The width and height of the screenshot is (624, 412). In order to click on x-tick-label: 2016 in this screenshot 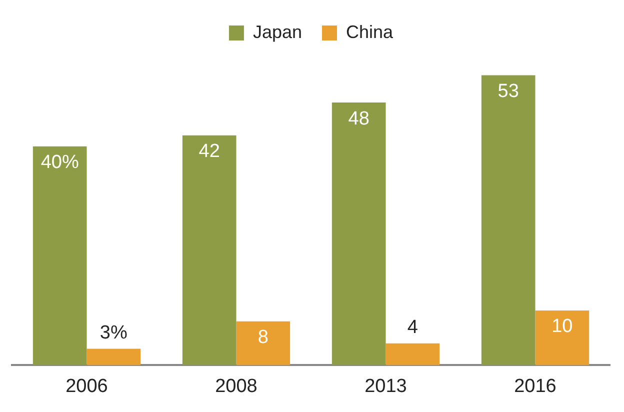, I will do `click(535, 386)`.